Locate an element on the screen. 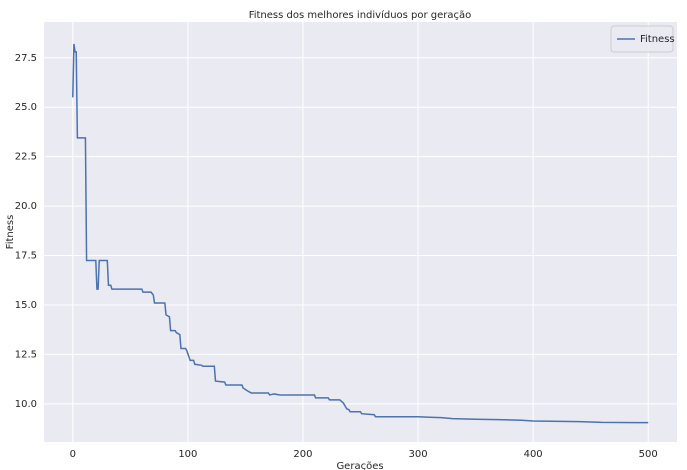  x-tick-label: 300 is located at coordinates (417, 454).